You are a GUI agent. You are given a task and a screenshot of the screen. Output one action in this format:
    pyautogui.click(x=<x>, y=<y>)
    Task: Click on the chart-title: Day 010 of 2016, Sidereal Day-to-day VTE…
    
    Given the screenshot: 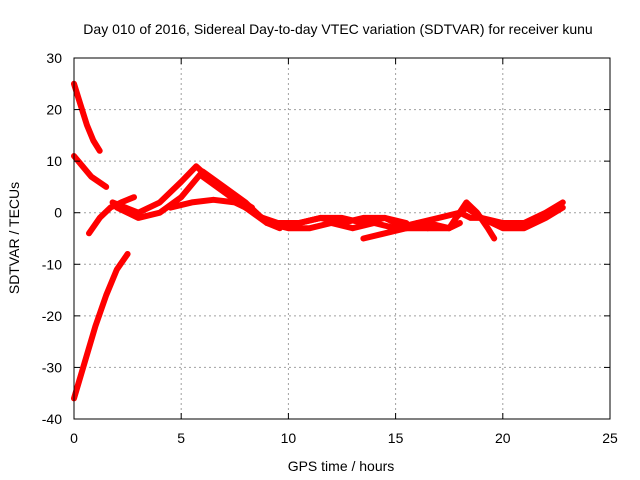 What is the action you would take?
    pyautogui.click(x=337, y=29)
    